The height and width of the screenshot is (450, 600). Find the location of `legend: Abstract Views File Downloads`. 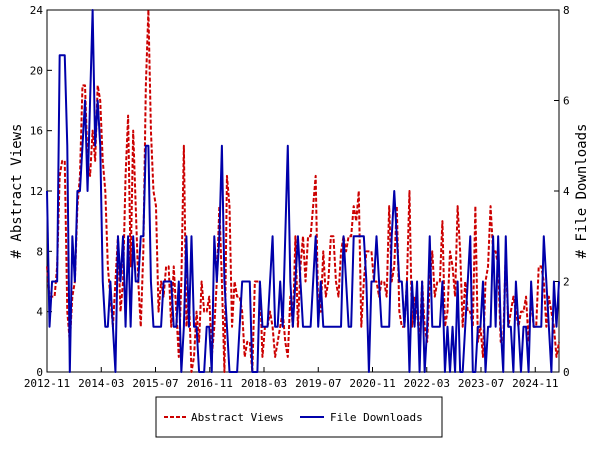

legend: Abstract Views File Downloads is located at coordinates (299, 417).